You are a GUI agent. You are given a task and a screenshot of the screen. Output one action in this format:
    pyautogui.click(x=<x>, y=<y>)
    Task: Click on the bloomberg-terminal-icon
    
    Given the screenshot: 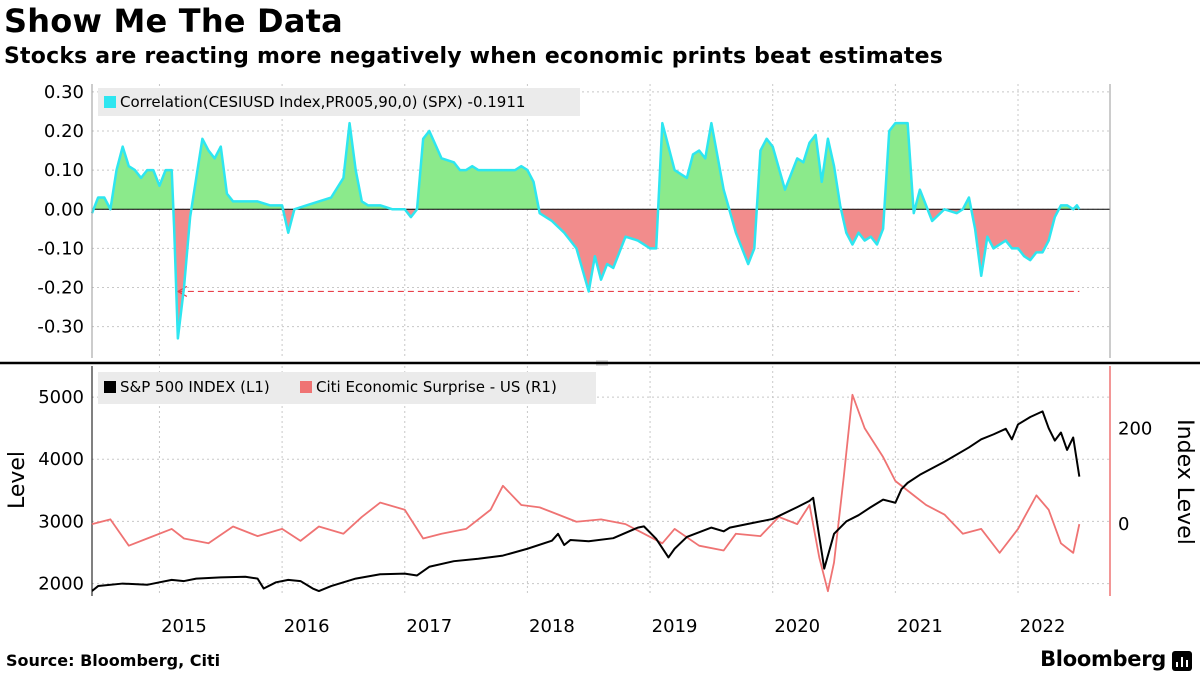 What is the action you would take?
    pyautogui.click(x=1182, y=661)
    